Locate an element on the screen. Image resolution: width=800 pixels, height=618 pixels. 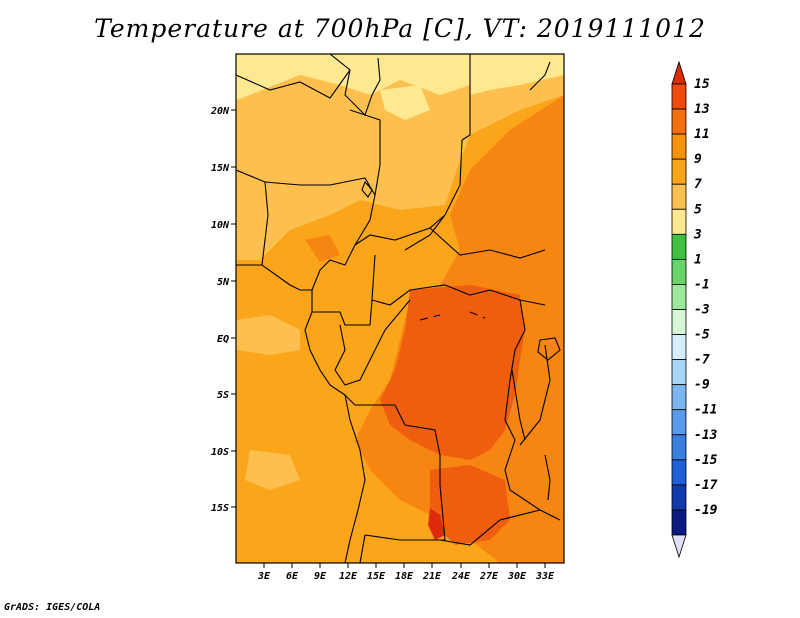
lat-label: 15S is located at coordinates (220, 508).